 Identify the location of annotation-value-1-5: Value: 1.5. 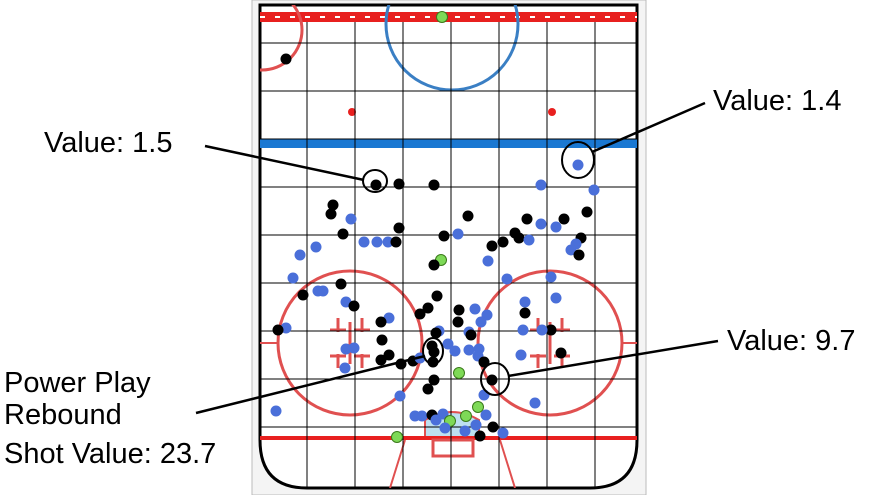
(108, 143).